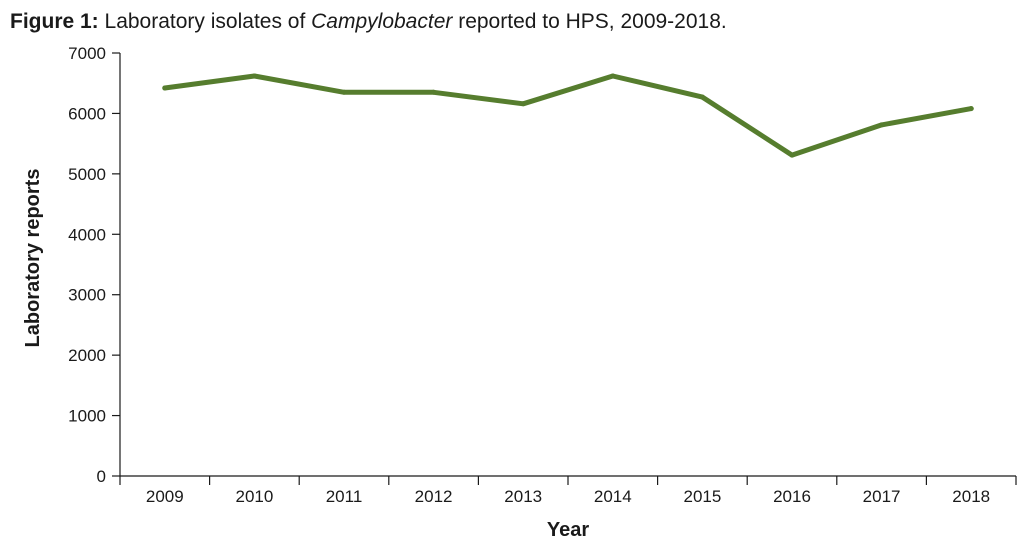  I want to click on figure-caption-organism: Campylobacter, so click(382, 21).